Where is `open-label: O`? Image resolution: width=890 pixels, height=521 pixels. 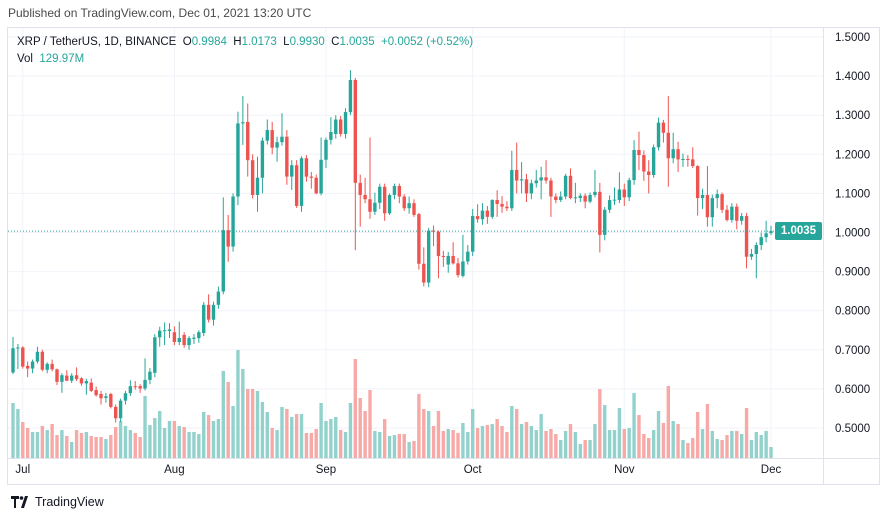
open-label: O is located at coordinates (187, 42).